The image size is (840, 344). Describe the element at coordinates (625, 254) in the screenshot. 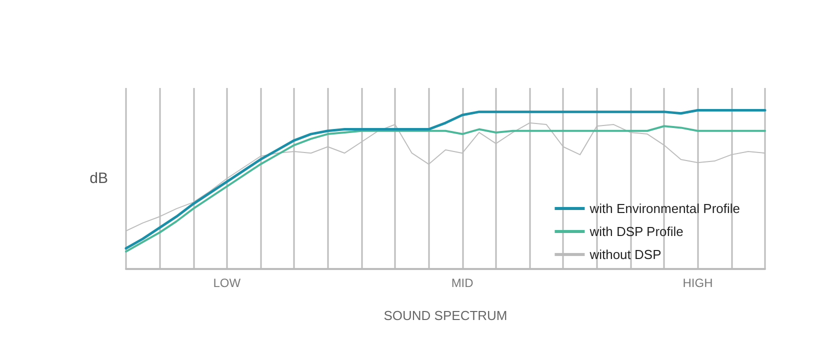

I see `legend-label: without DSP` at that location.